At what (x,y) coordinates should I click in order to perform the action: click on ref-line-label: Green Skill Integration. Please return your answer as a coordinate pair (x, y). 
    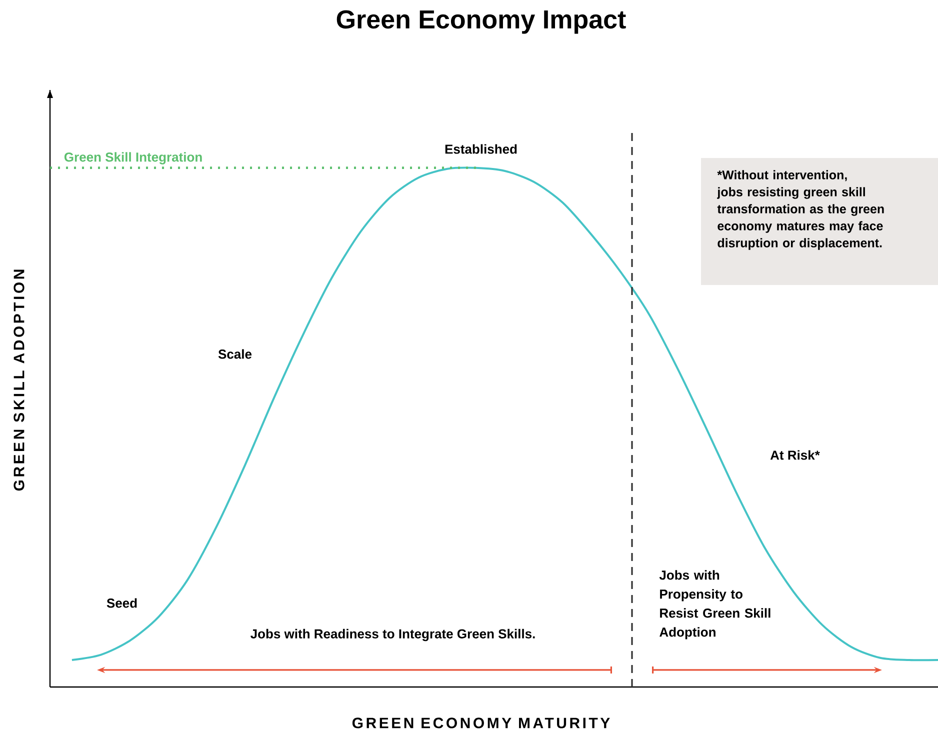
    Looking at the image, I should click on (133, 158).